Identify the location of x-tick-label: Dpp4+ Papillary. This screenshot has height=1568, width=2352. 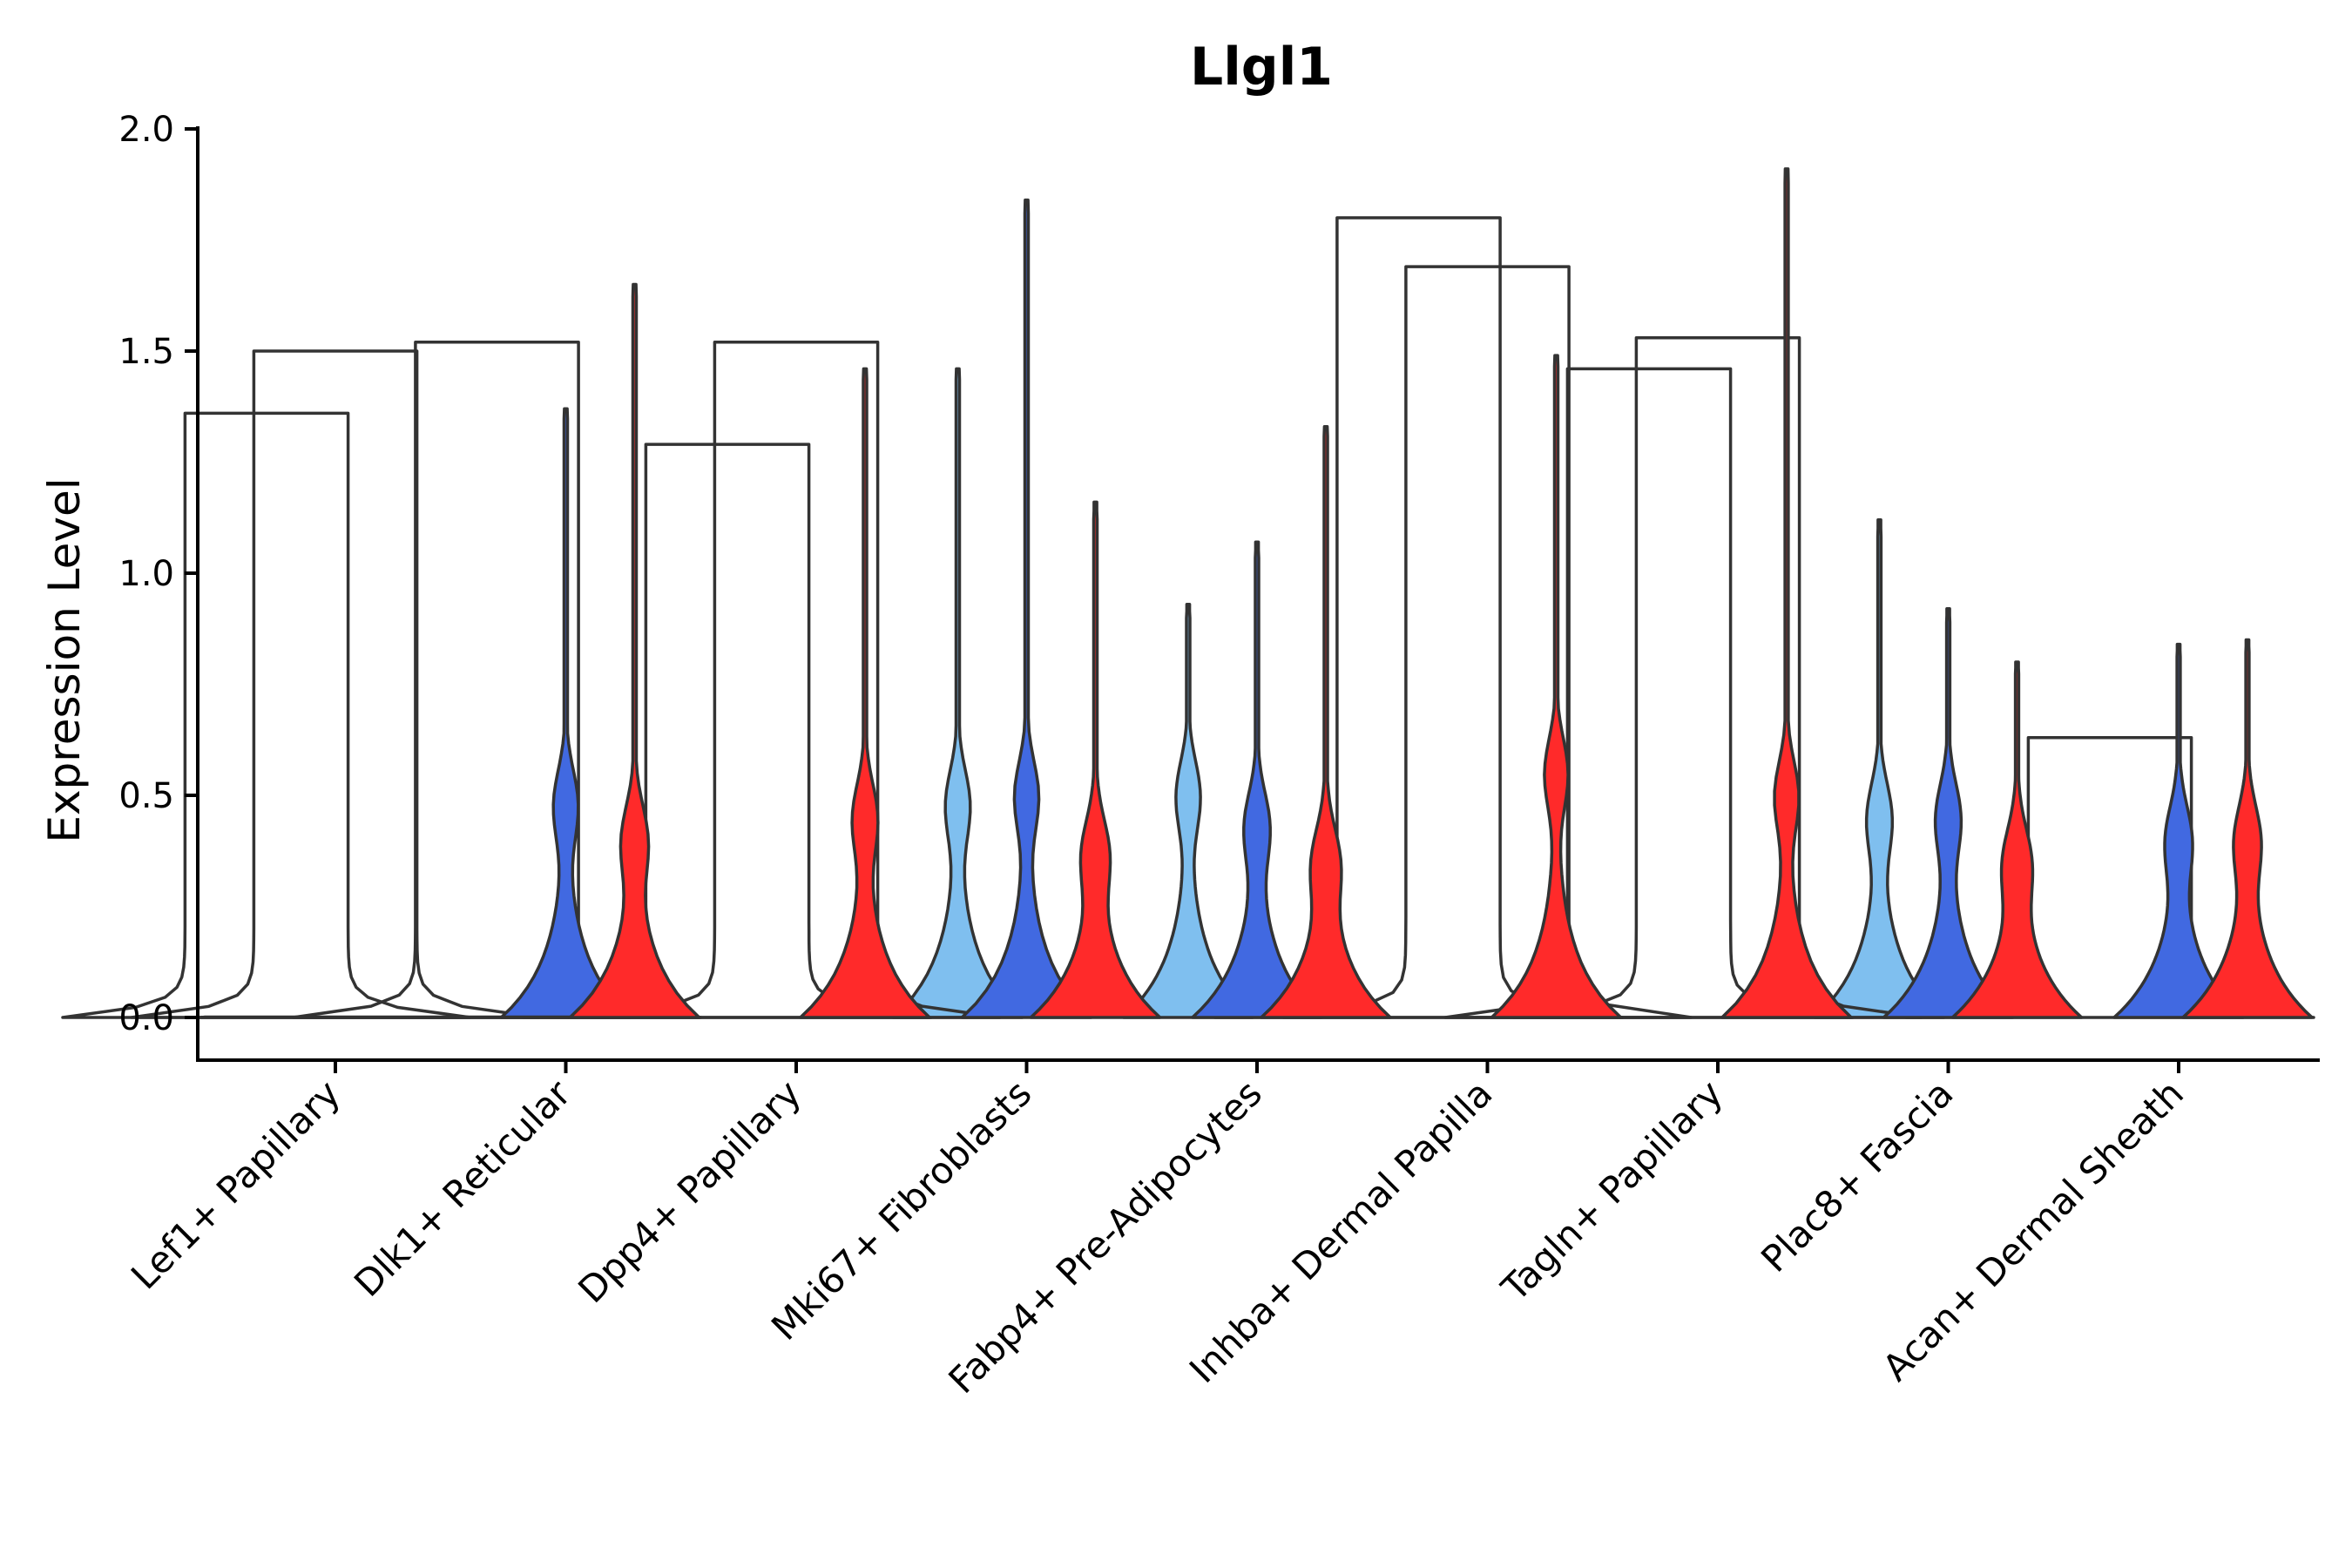
(689, 1191).